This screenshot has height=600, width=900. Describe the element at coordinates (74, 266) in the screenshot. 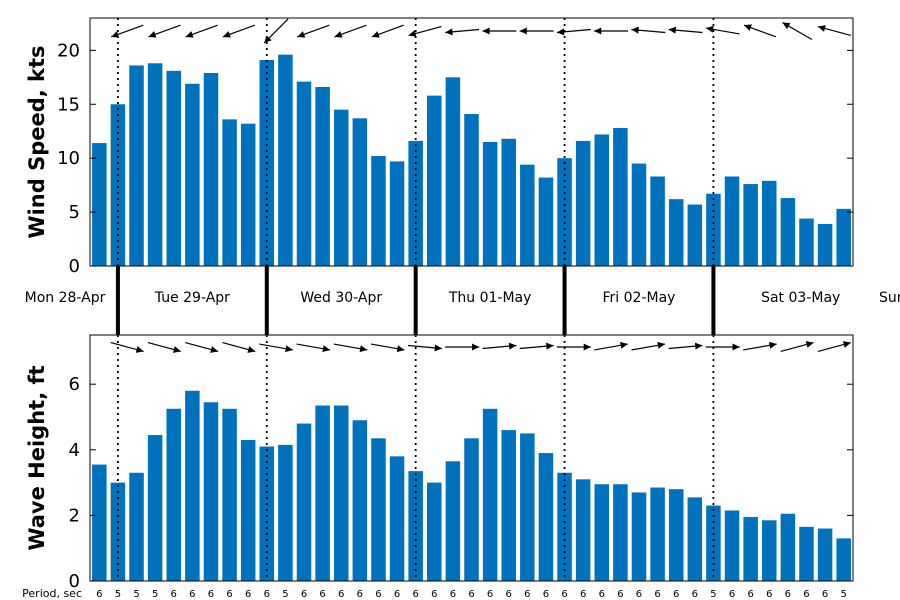

I see `y-tick-label: 0` at that location.